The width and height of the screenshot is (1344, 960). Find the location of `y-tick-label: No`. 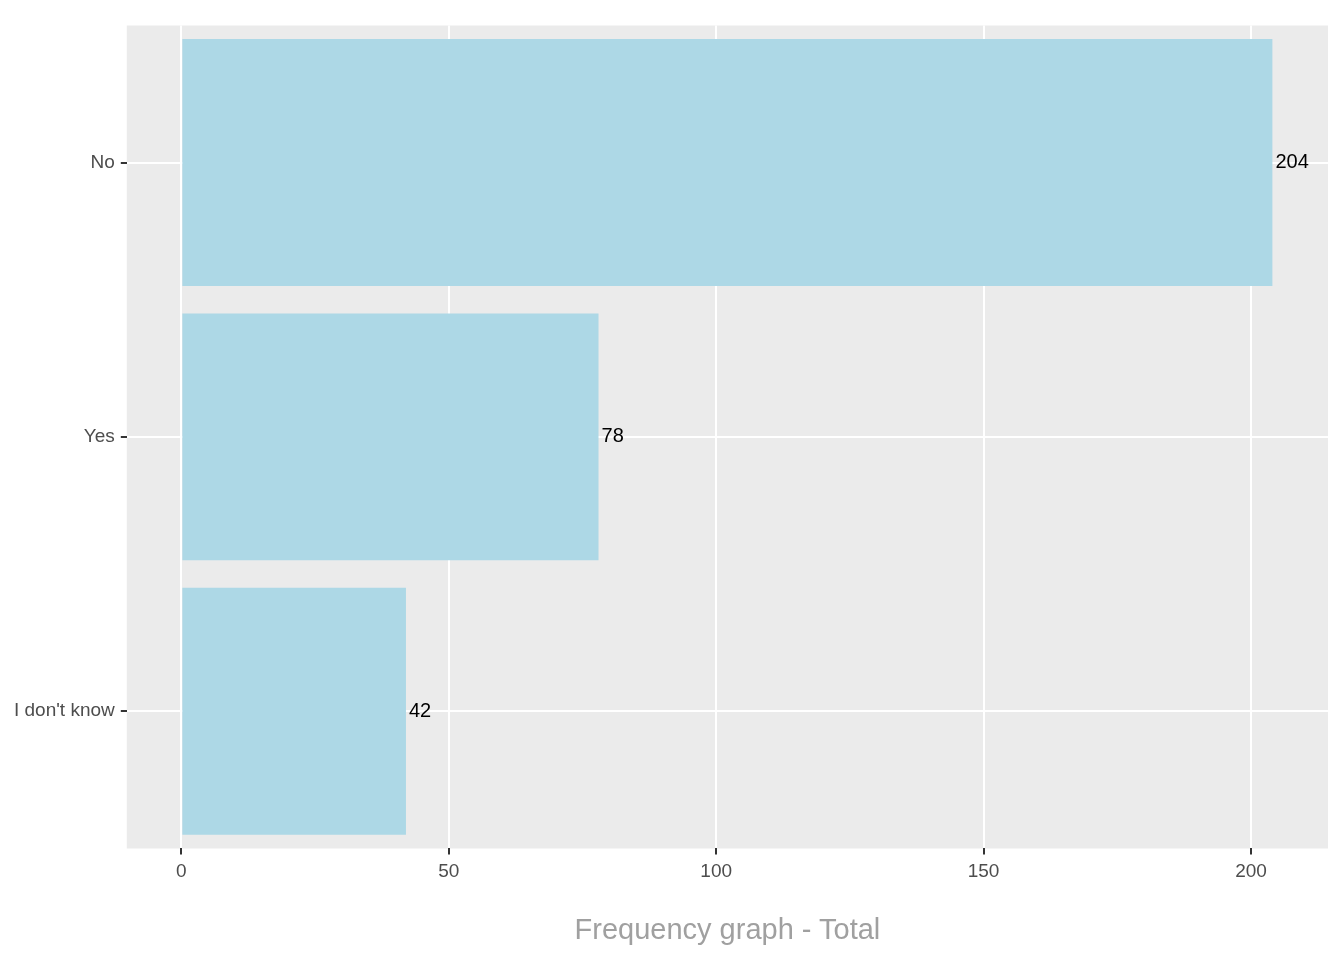

y-tick-label: No is located at coordinates (102, 161).